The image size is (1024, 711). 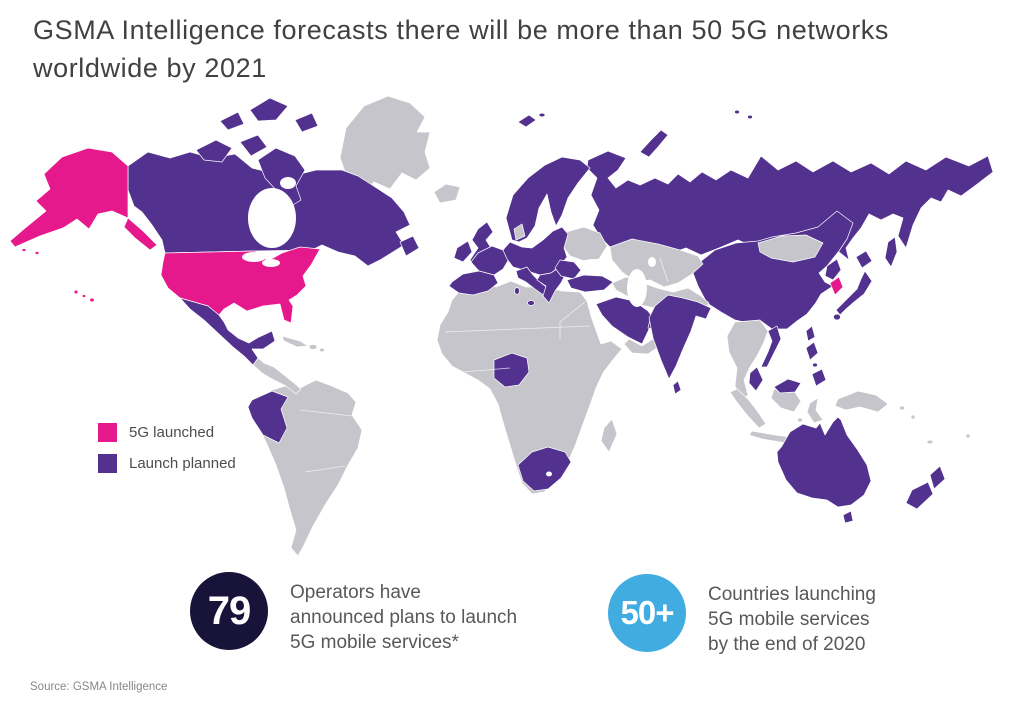 What do you see at coordinates (107, 432) in the screenshot?
I see `legend-swatch-launched` at bounding box center [107, 432].